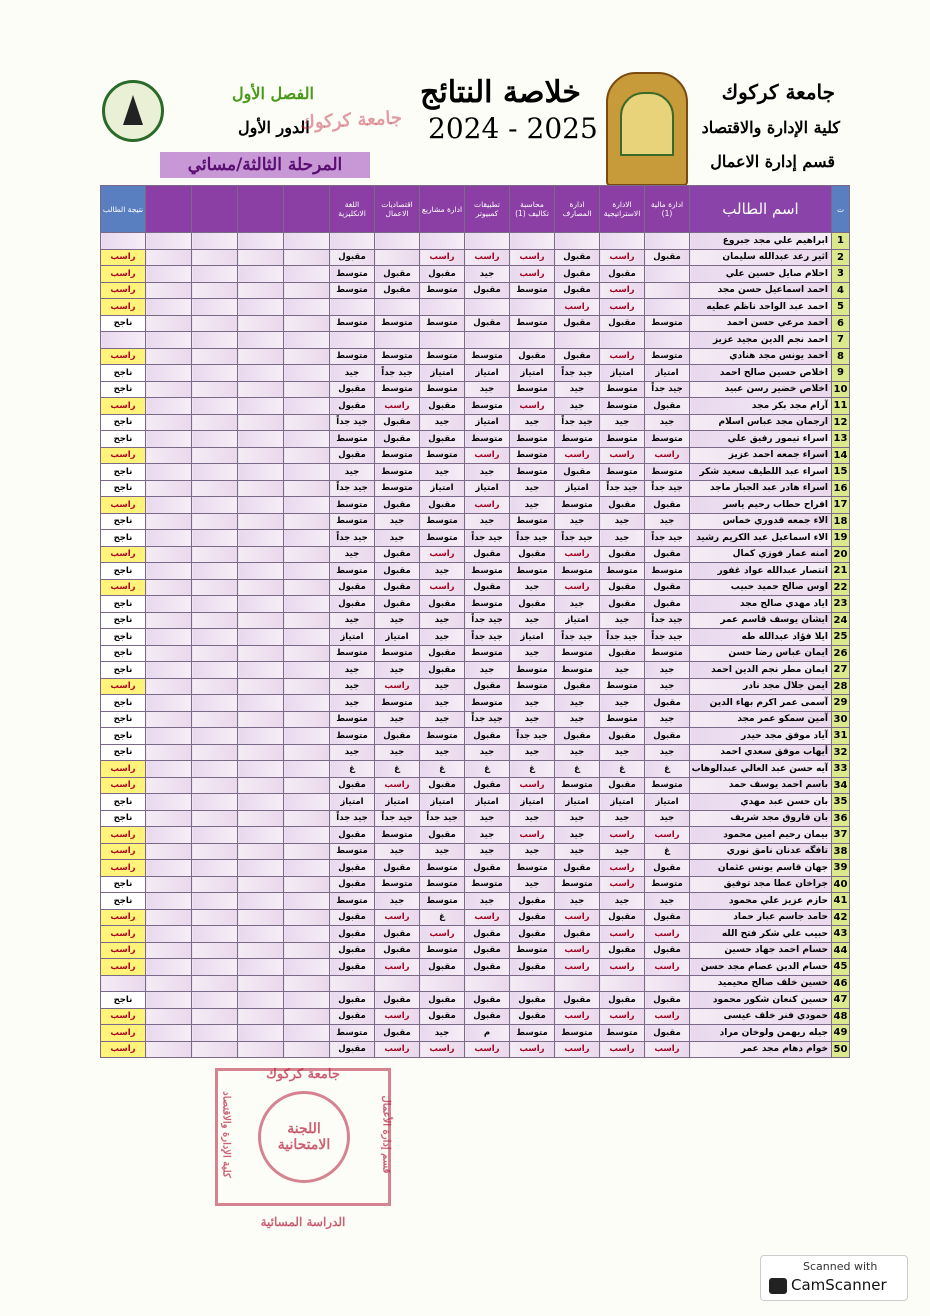  I want to click on row-number: 50, so click(840, 1049).